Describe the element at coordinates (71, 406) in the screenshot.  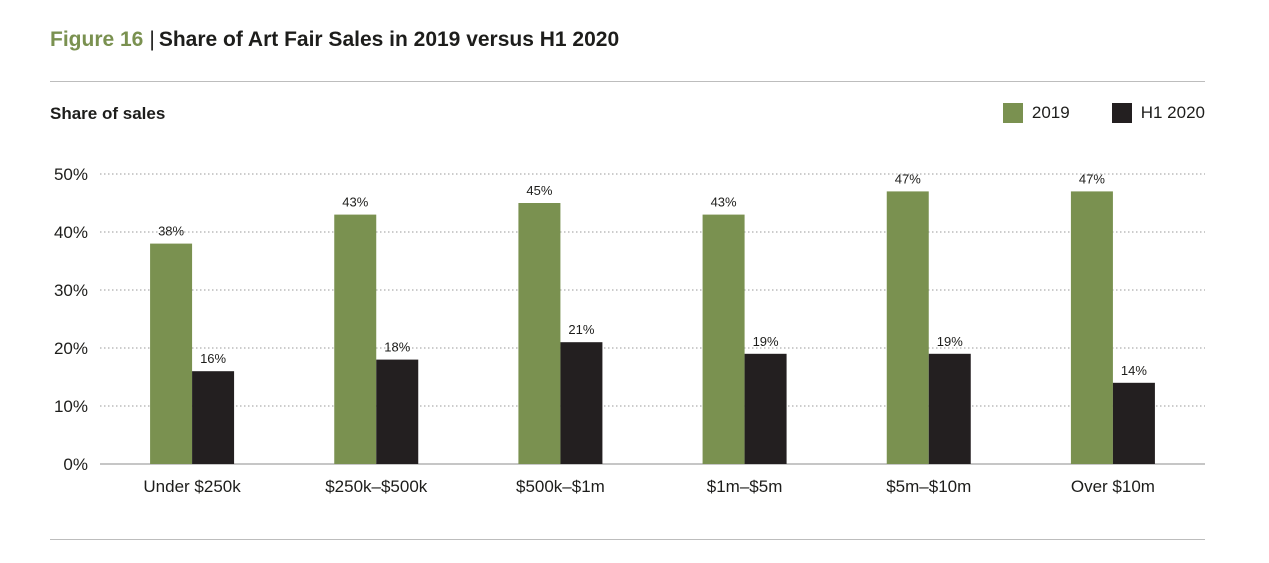
I see `y-tick-label: 10%` at that location.